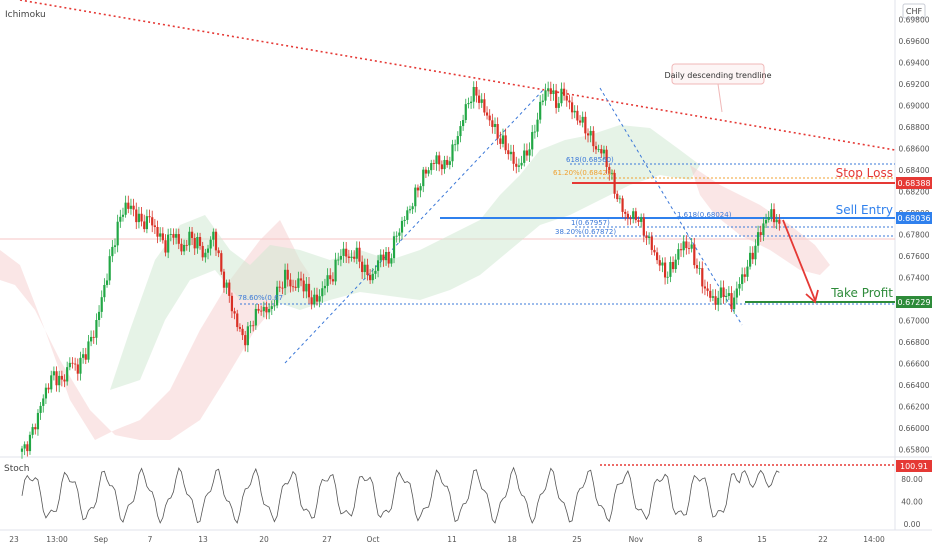 This screenshot has height=550, width=932. Describe the element at coordinates (590, 160) in the screenshot. I see `fib-618a-label: 618(0.68560)` at that location.